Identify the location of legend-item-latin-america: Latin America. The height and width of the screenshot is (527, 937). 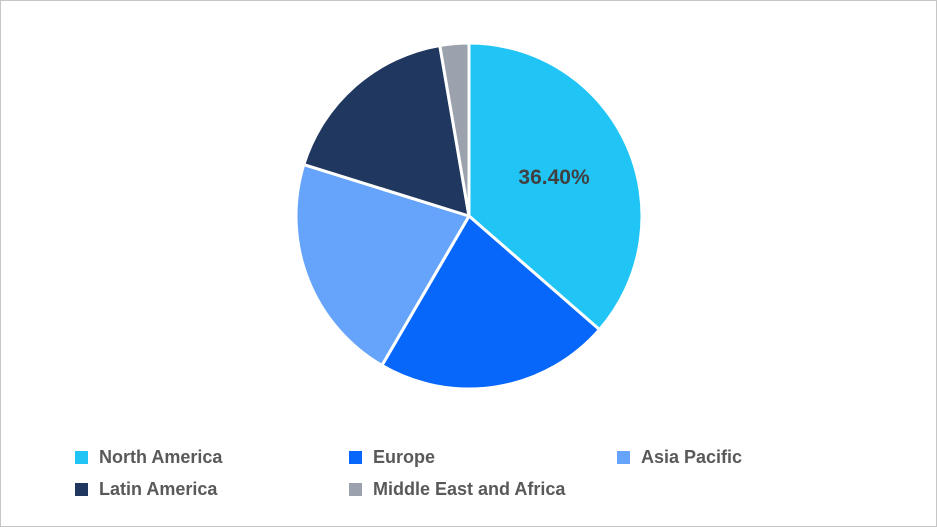
(212, 489).